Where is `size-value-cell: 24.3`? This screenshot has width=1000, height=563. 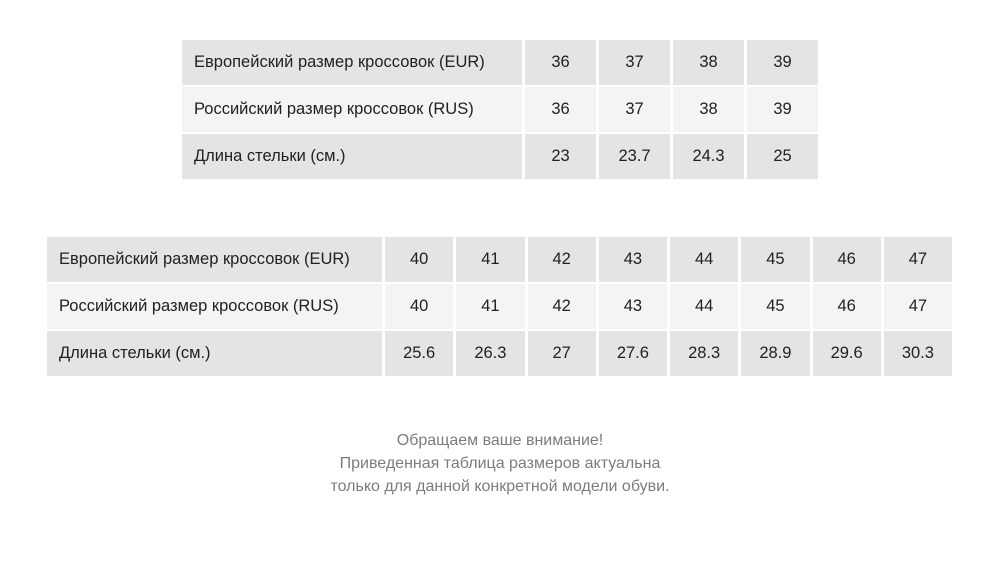
size-value-cell: 24.3 is located at coordinates (707, 156).